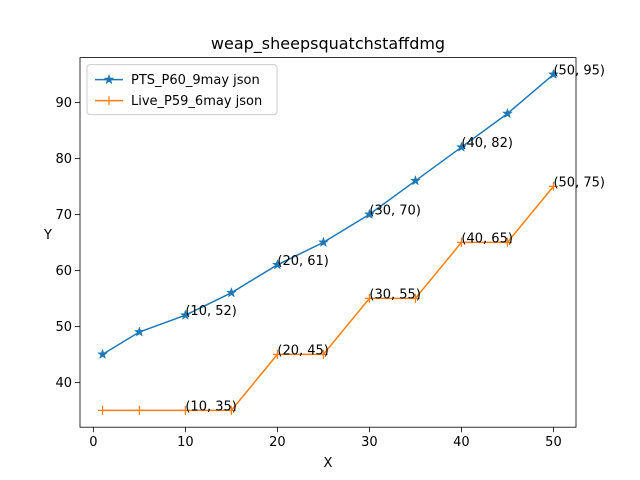 This screenshot has width=640, height=480. I want to click on y-tick-label: 50, so click(63, 327).